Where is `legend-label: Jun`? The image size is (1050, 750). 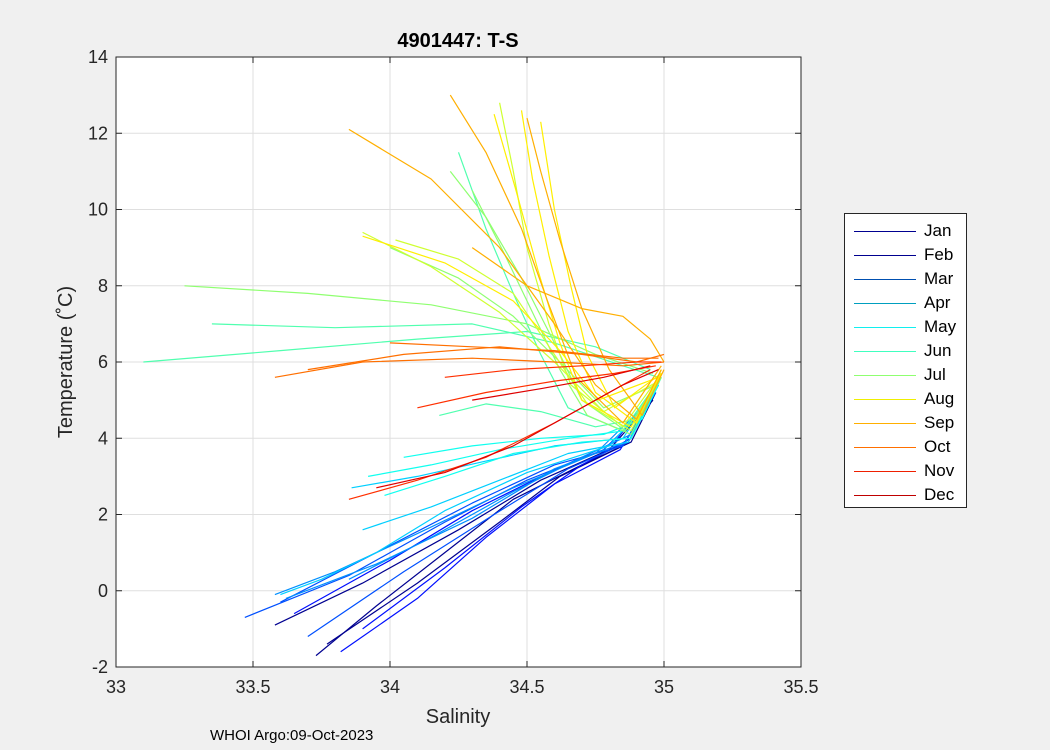 legend-label: Jun is located at coordinates (938, 350).